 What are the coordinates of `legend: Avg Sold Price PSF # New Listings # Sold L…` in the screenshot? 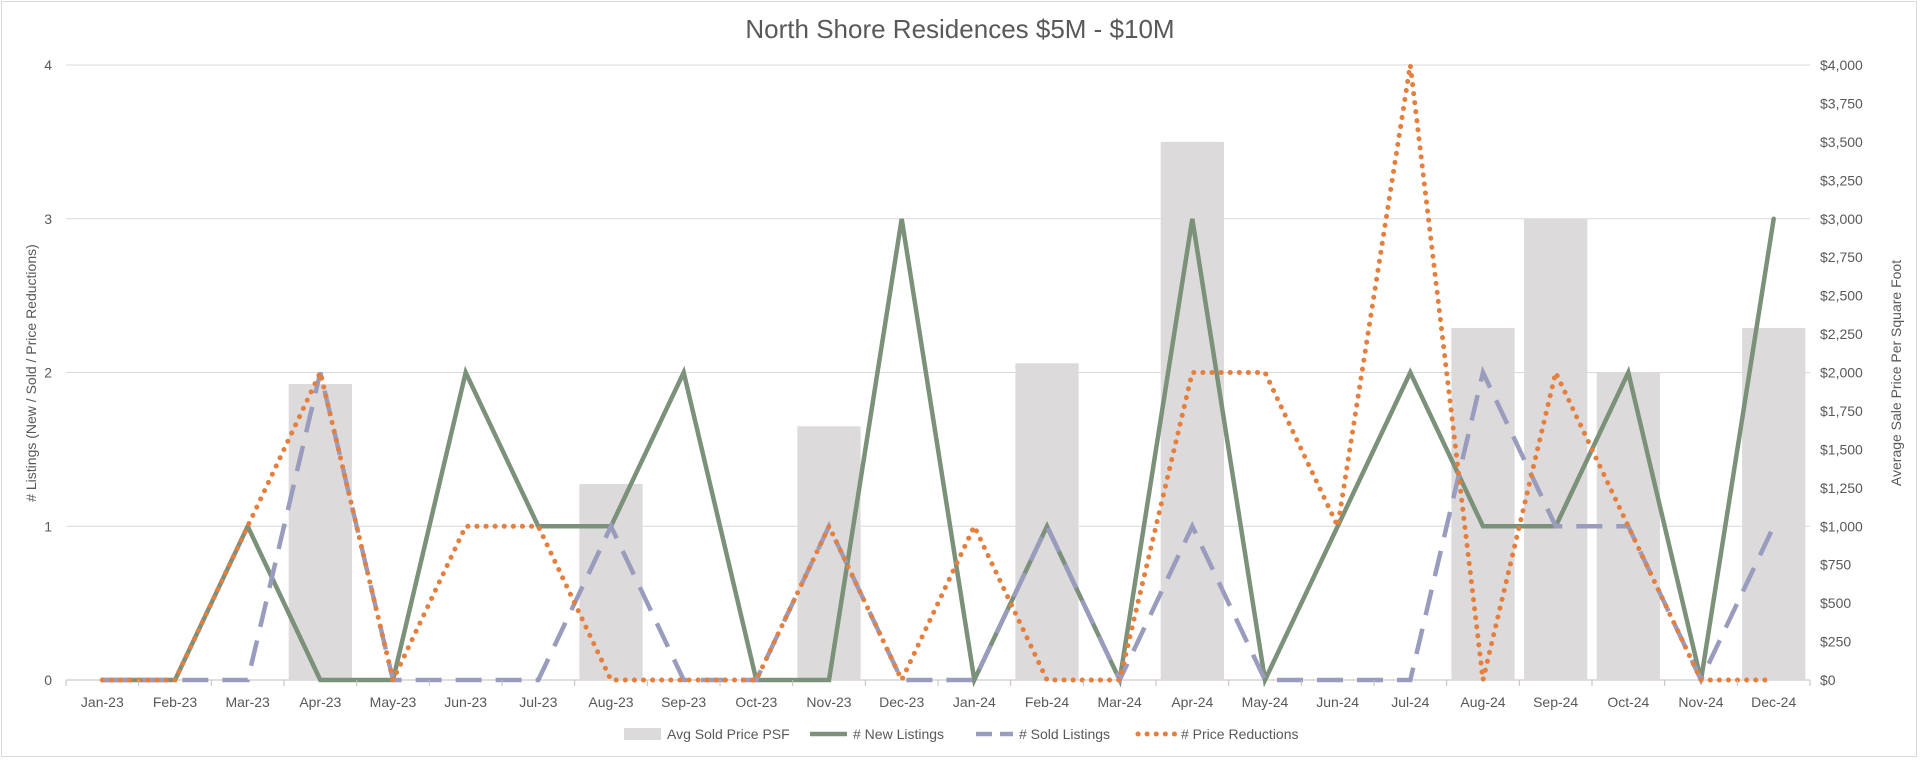 It's located at (961, 734).